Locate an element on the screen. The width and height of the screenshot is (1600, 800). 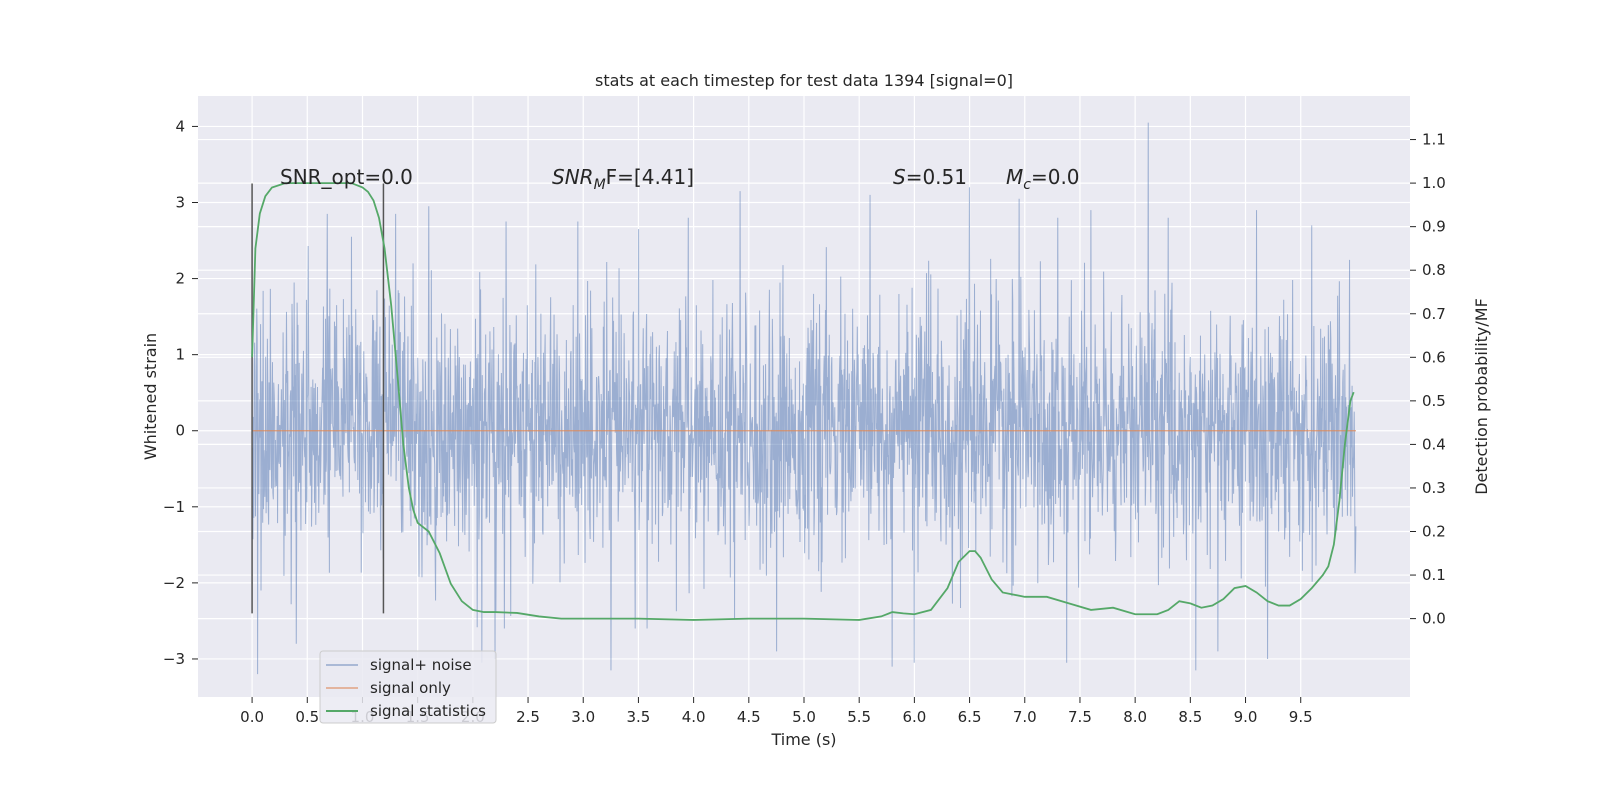
y-axis-right-label: Detection probability/MF is located at coordinates (1481, 396).